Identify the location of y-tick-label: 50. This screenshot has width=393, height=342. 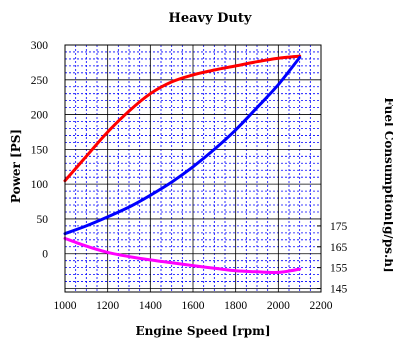
(43, 220).